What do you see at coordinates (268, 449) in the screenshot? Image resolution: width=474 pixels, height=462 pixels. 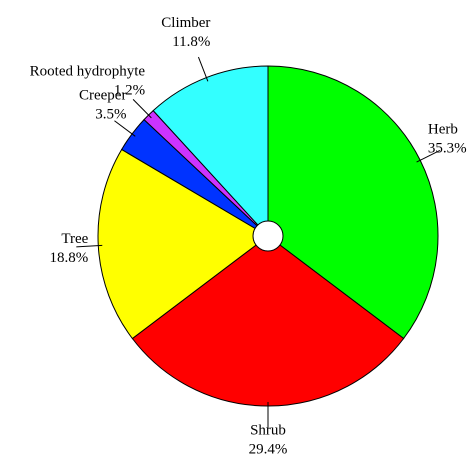 I see `slice-value-label: 29.4%` at bounding box center [268, 449].